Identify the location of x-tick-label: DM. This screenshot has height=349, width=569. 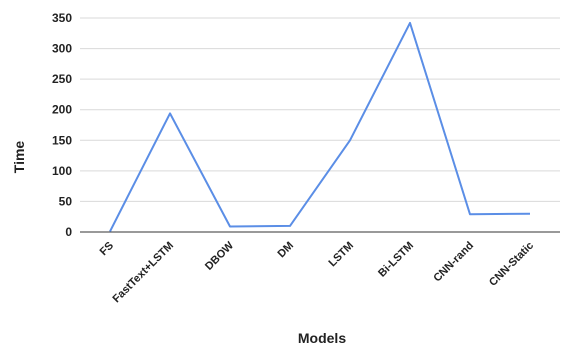
(286, 250).